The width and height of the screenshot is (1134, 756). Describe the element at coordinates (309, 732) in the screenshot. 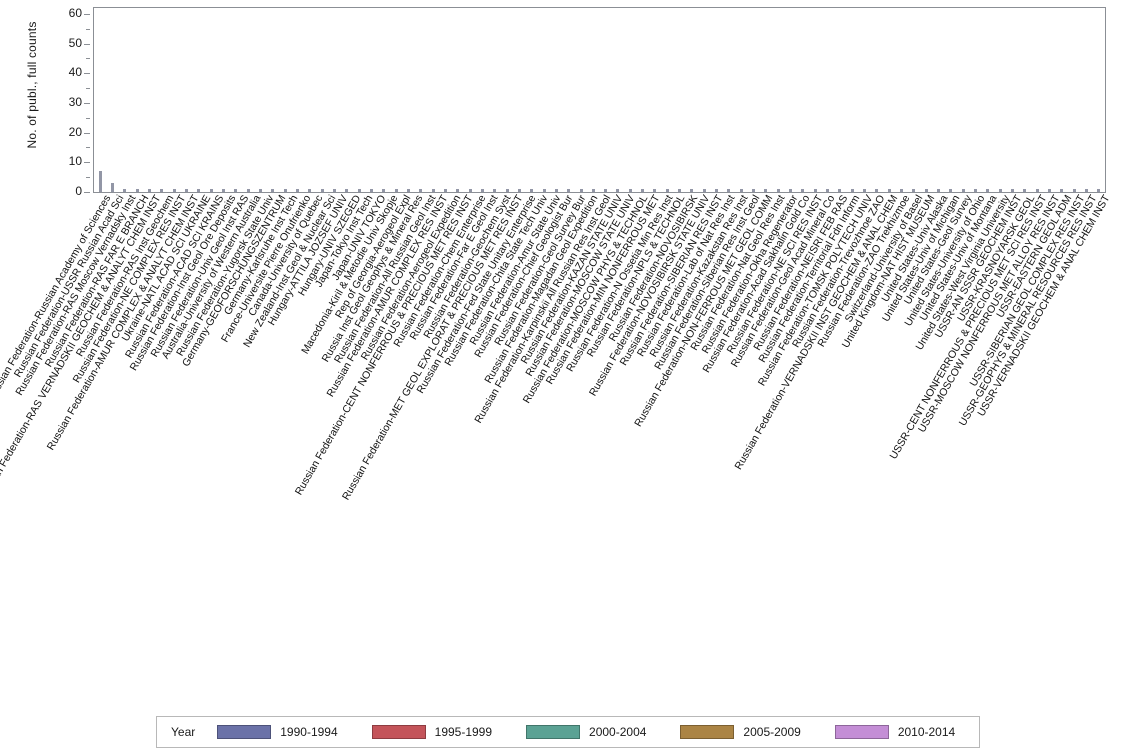

I see `legend-label: 1990-1994` at that location.